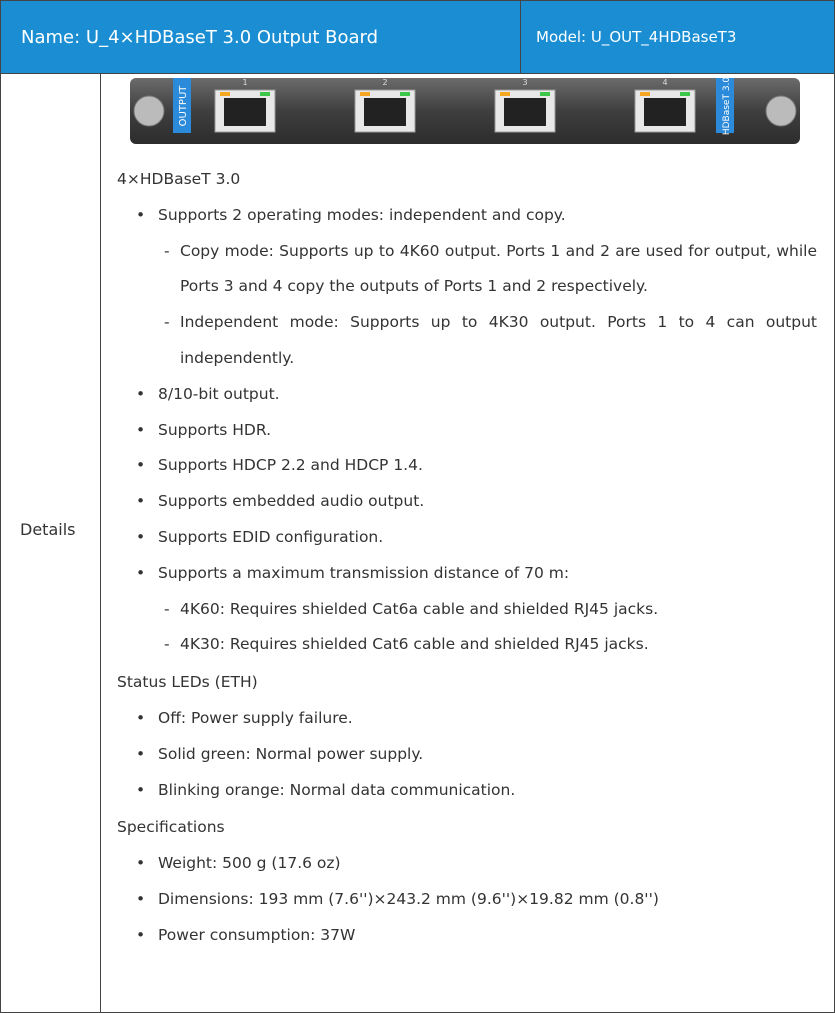  What do you see at coordinates (467, 431) in the screenshot?
I see `bullet-item: Supports HDR.` at bounding box center [467, 431].